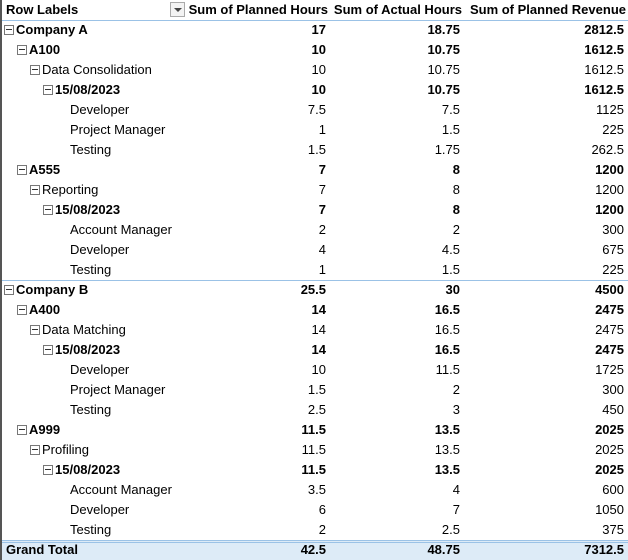 Image resolution: width=628 pixels, height=560 pixels. I want to click on row-label: Data Matching, so click(84, 329).